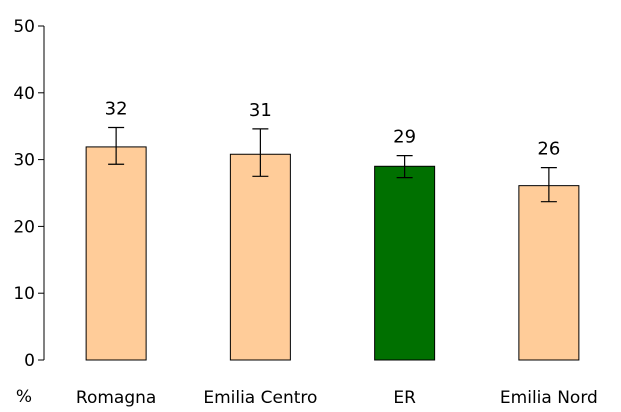  What do you see at coordinates (404, 137) in the screenshot?
I see `data-label: 29` at bounding box center [404, 137].